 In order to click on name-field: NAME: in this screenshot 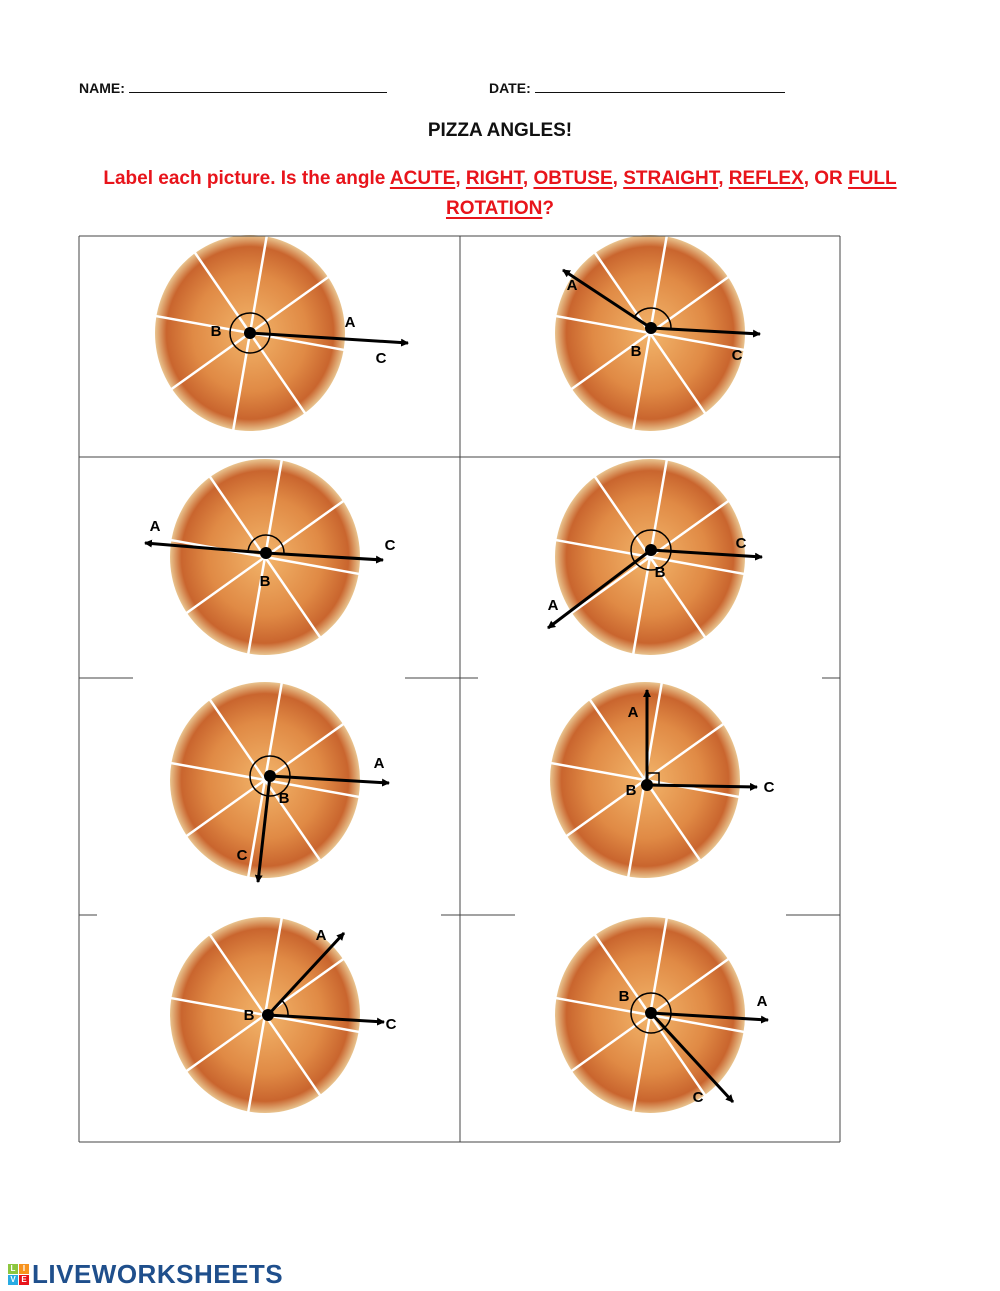, I will do `click(233, 88)`.